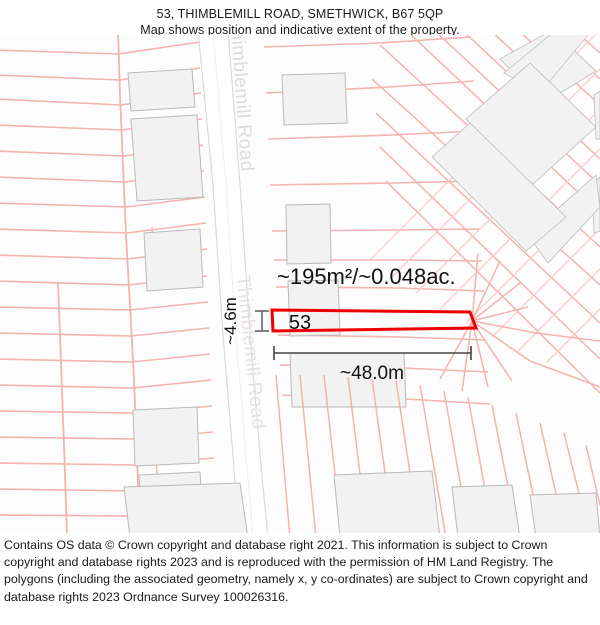 Image resolution: width=600 pixels, height=625 pixels. I want to click on page-title: 53, THIMBLEMILL ROAD, SMETHWICK, B67 5QP, so click(300, 14).